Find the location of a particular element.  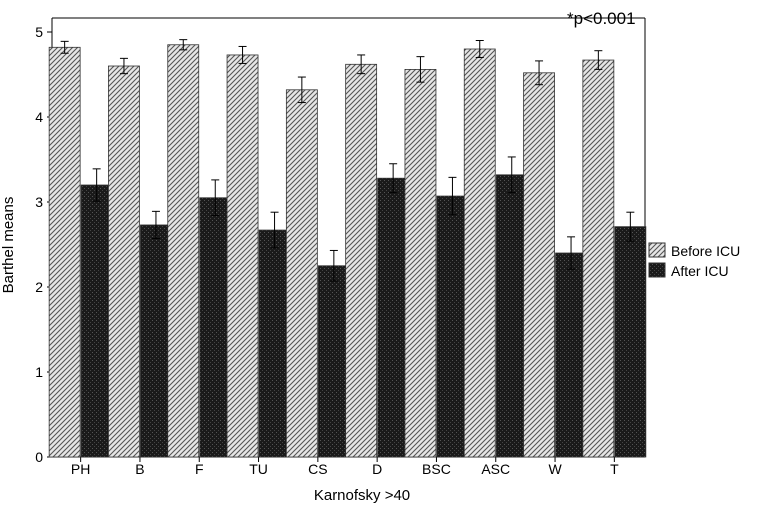

y-tick-label: 5 is located at coordinates (39, 32).